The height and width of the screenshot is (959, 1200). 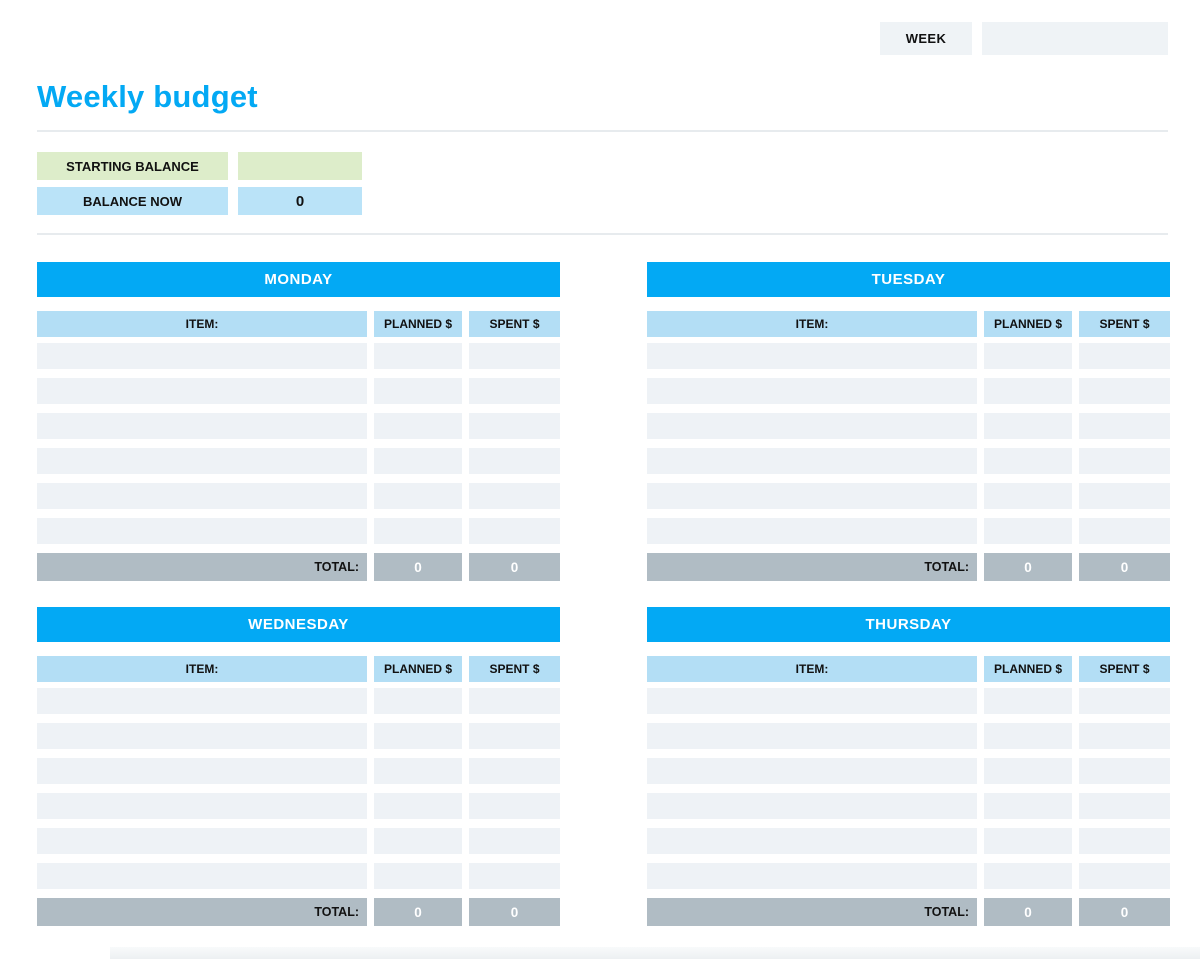 I want to click on total-label: TOTAL:, so click(x=812, y=567).